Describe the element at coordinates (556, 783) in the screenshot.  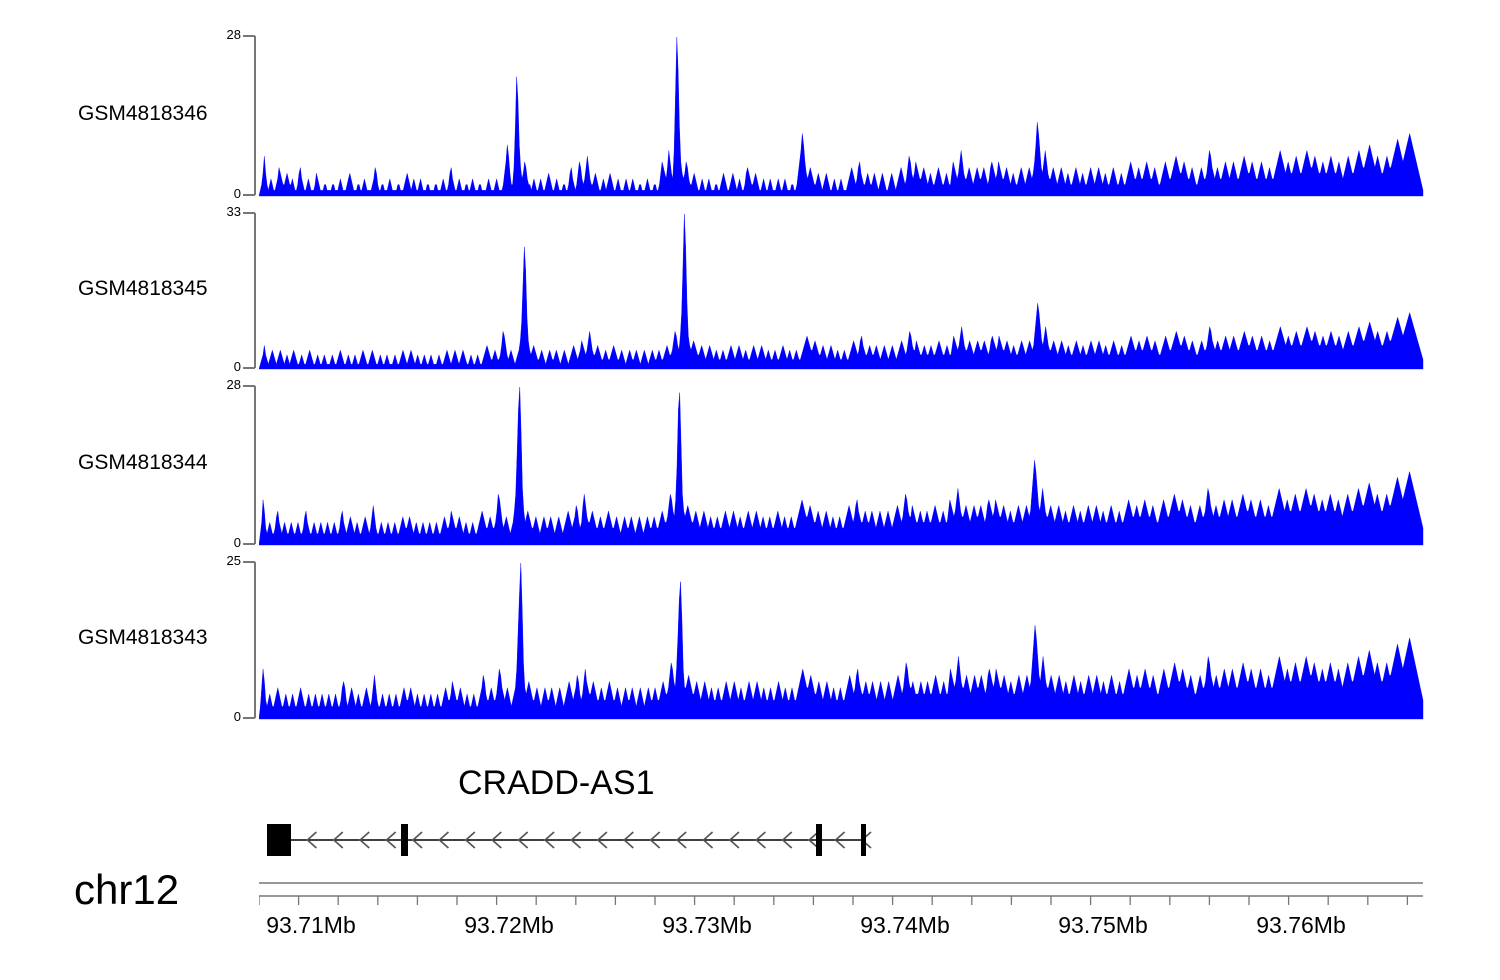
I see `gene-name-label: CRADD-AS1` at that location.